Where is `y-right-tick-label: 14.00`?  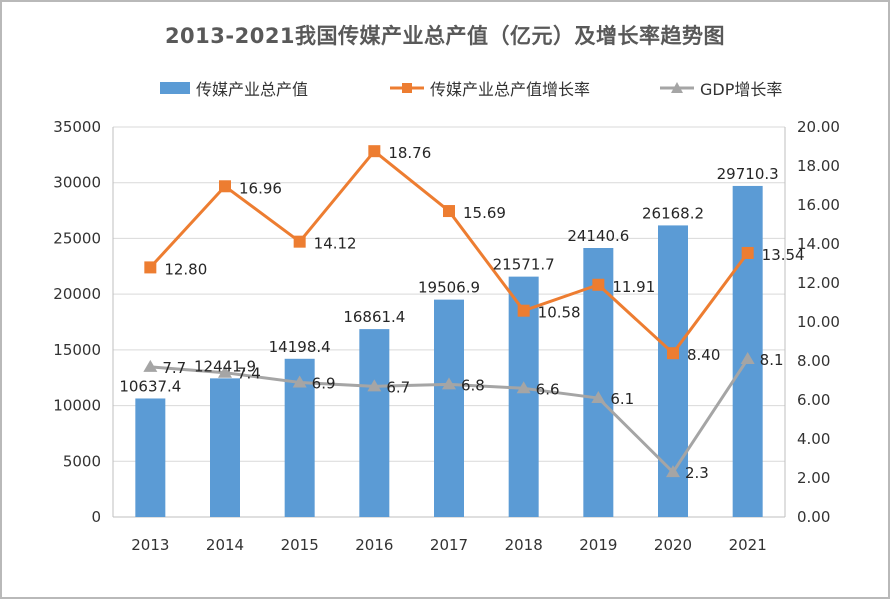
y-right-tick-label: 14.00 is located at coordinates (818, 244).